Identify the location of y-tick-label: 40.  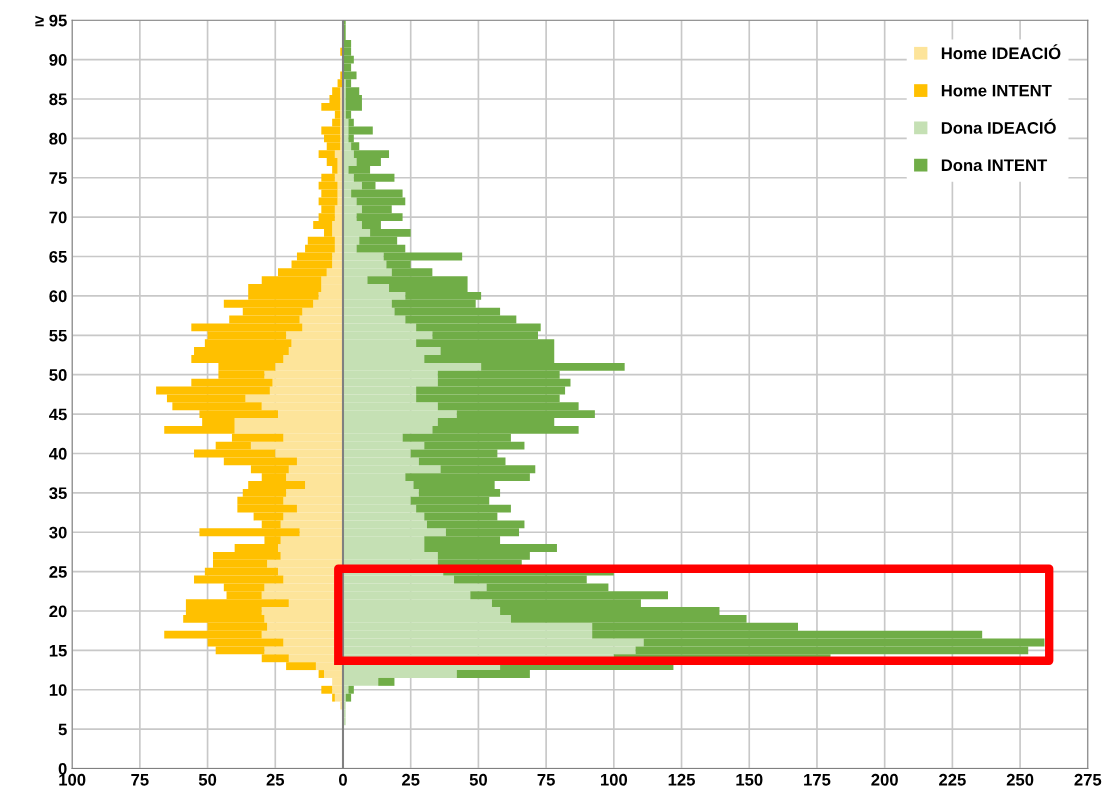
(58, 453).